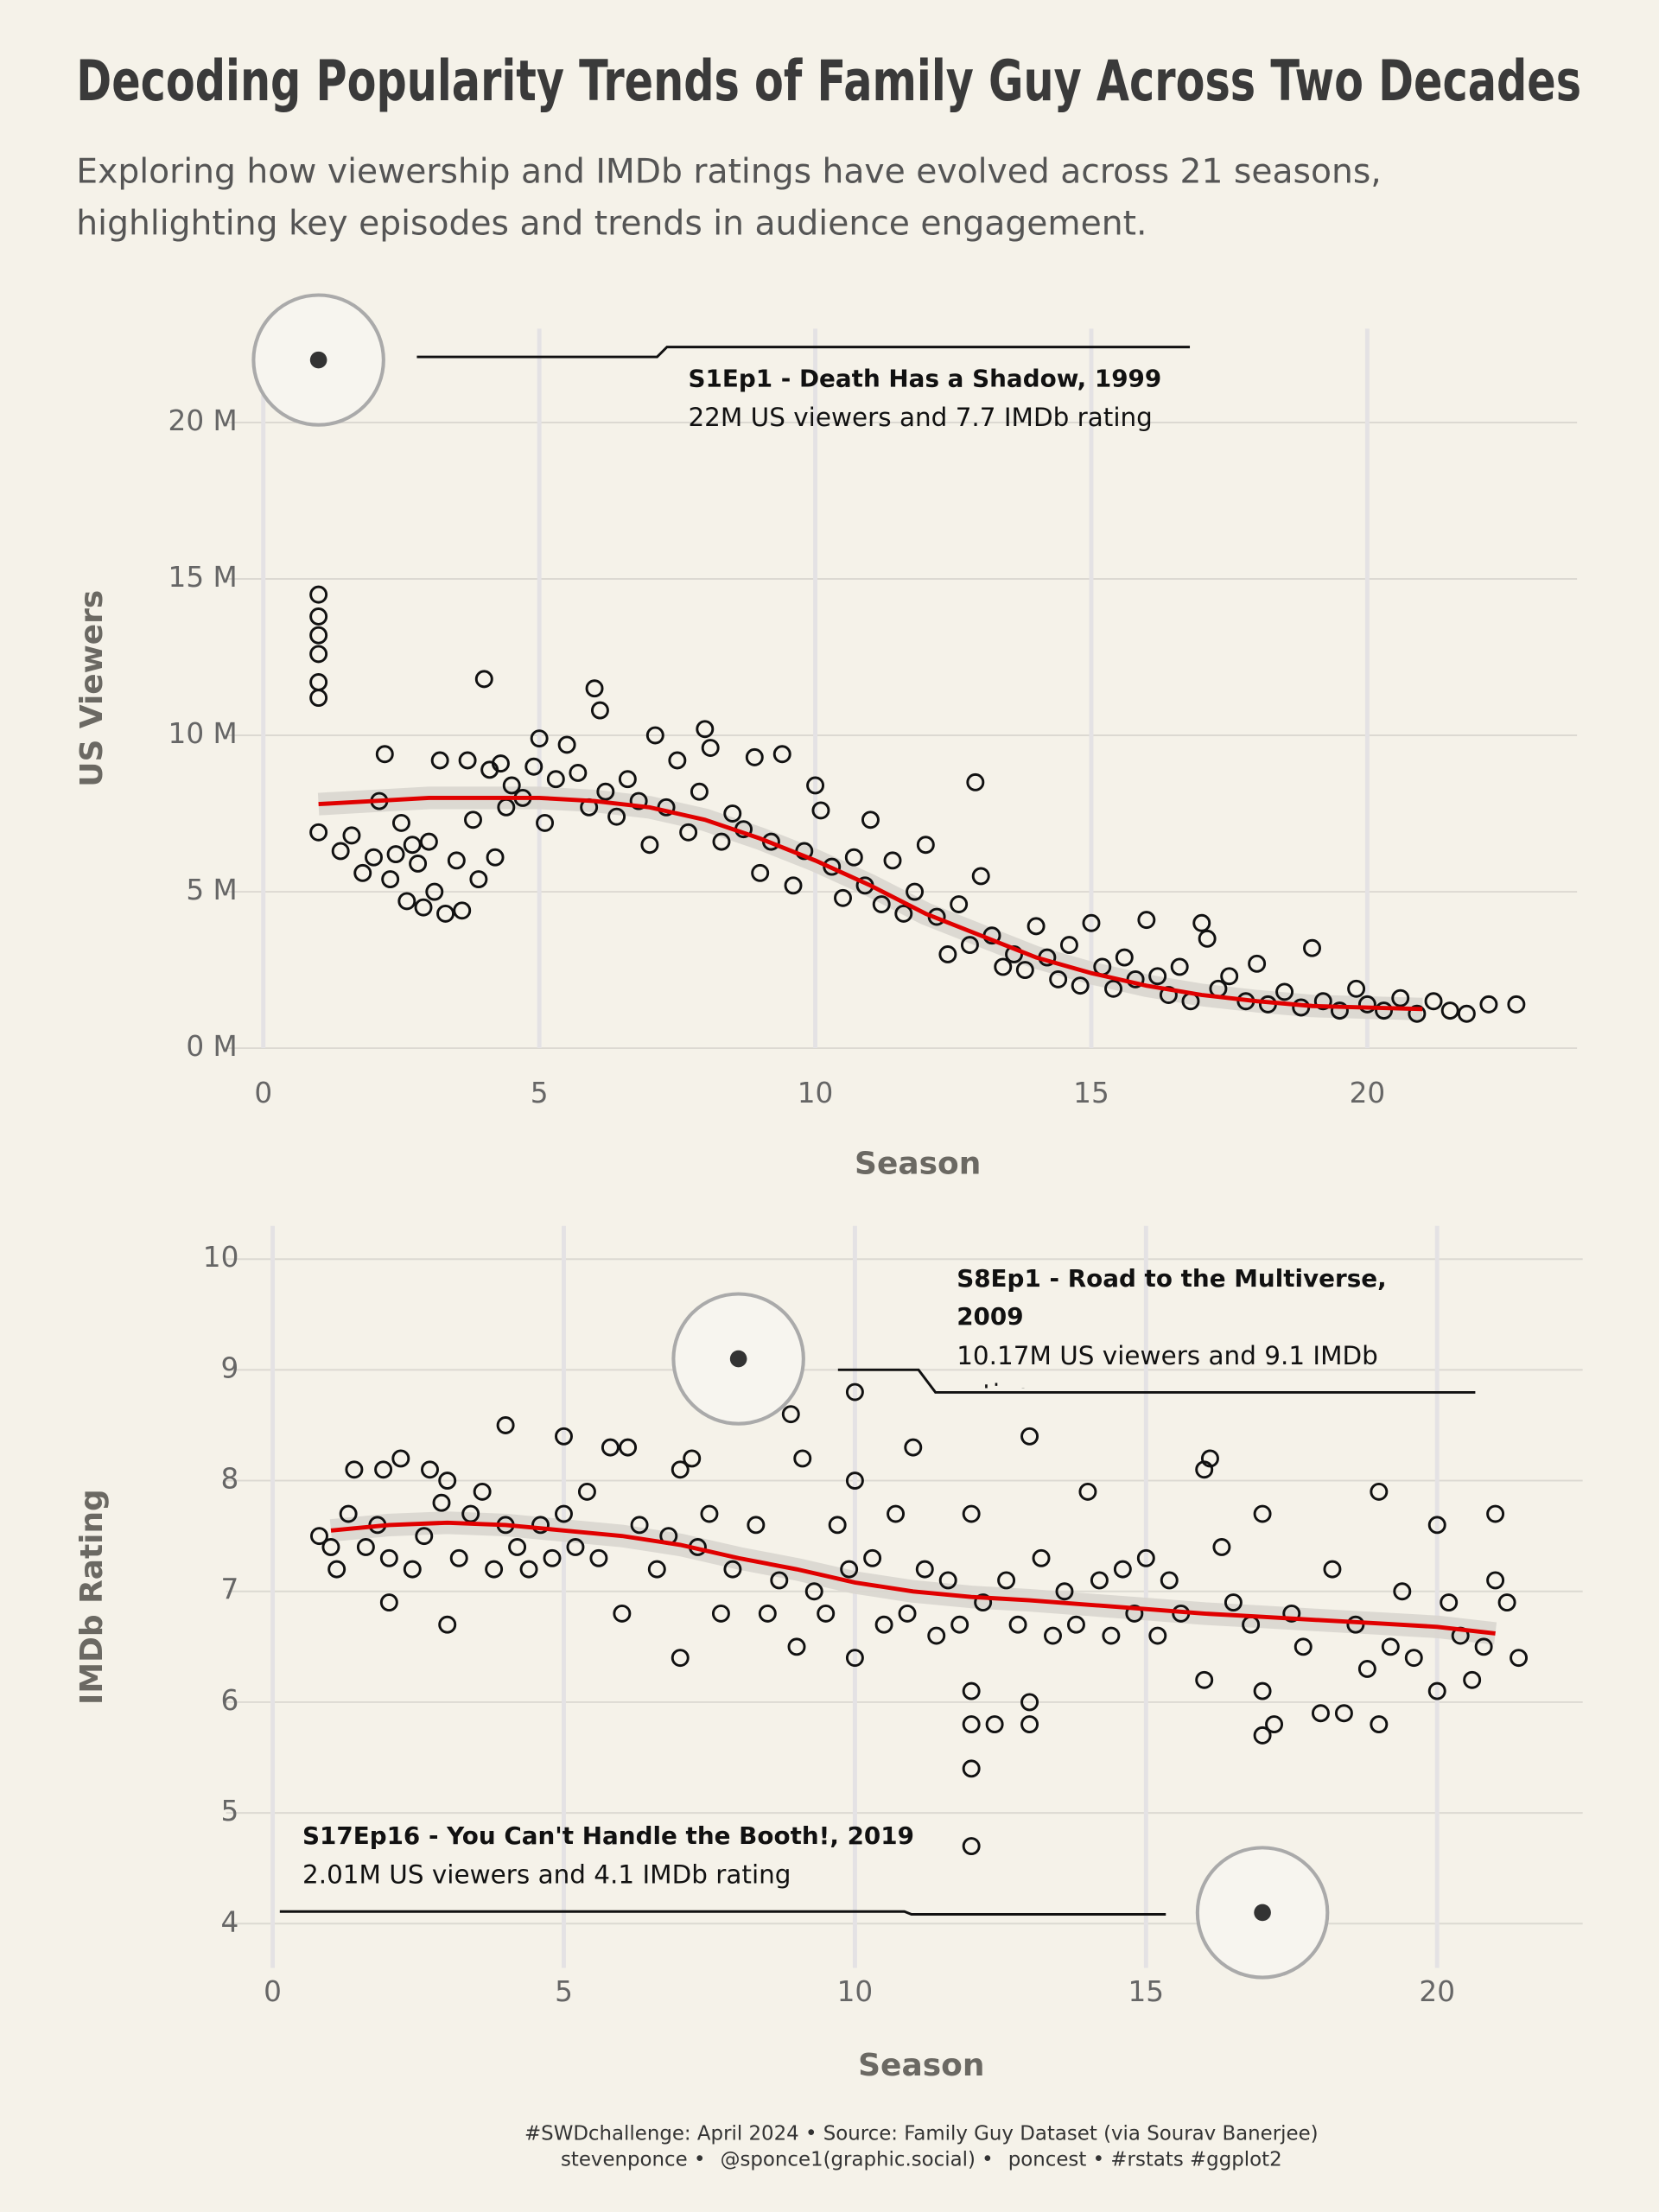 Image resolution: width=1659 pixels, height=2212 pixels. Describe the element at coordinates (211, 1046) in the screenshot. I see `y-tick-label: 0 M` at that location.